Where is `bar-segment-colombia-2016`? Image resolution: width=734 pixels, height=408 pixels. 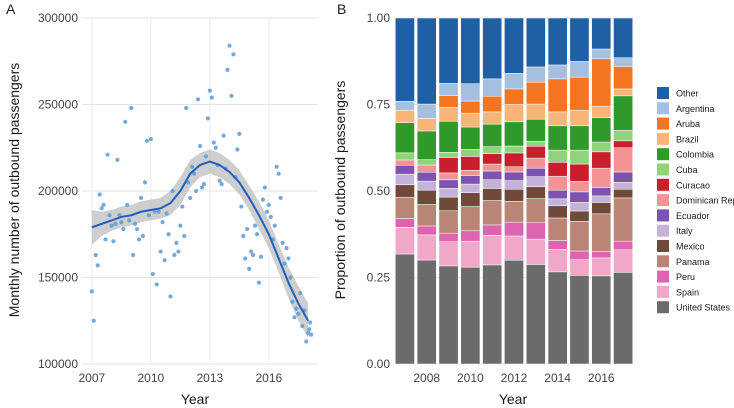
bar-segment-colombia-2016 is located at coordinates (601, 130).